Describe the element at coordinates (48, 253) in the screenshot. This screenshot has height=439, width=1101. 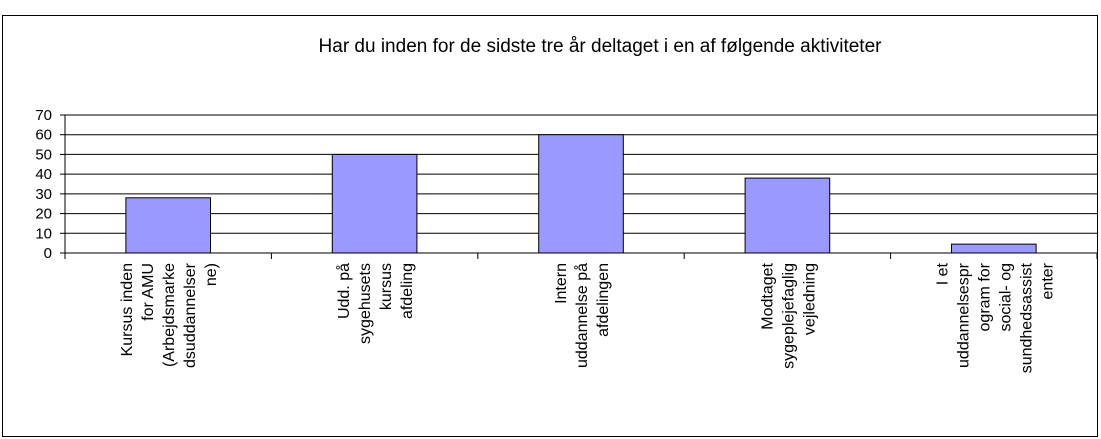
I see `y-tick-label: 0` at that location.